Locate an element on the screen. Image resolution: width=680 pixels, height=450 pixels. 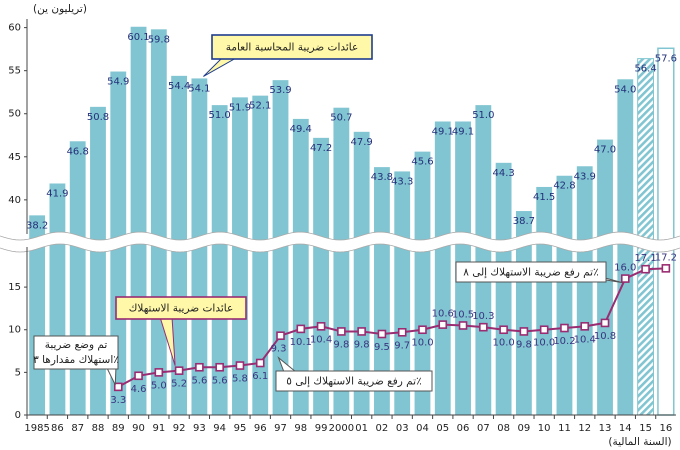
x-tick-label: 15 is located at coordinates (645, 428).